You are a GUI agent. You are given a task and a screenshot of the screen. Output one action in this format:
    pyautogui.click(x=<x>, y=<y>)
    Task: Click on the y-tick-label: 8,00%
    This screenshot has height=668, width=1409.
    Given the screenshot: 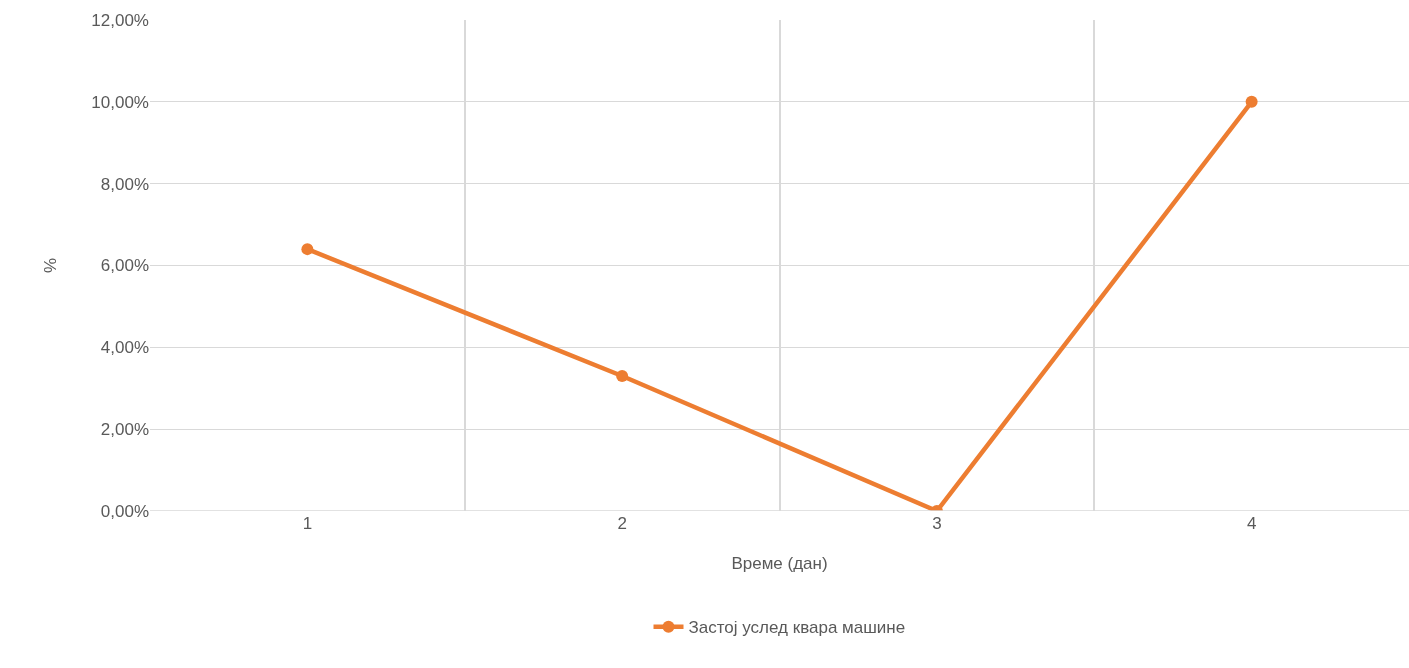 What is the action you would take?
    pyautogui.click(x=124, y=184)
    